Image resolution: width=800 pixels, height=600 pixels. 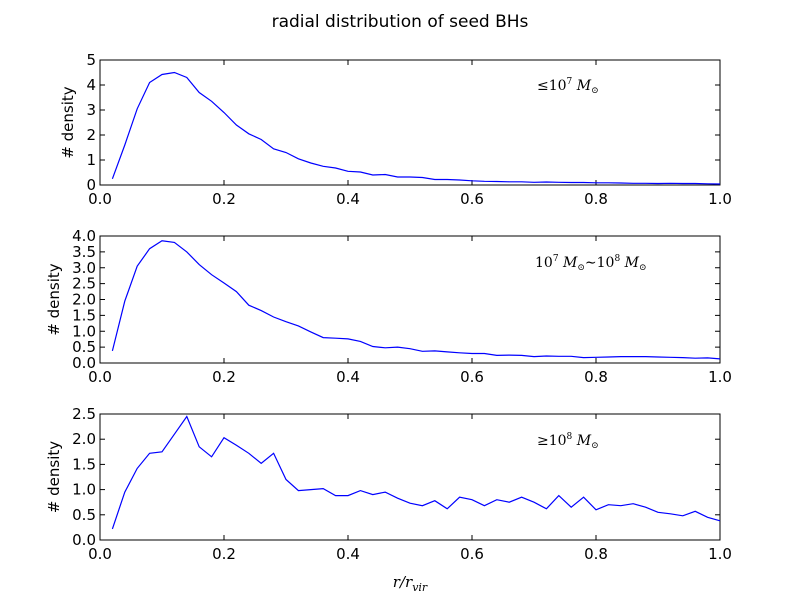 What do you see at coordinates (91, 185) in the screenshot?
I see `y-tick-label: 0` at bounding box center [91, 185].